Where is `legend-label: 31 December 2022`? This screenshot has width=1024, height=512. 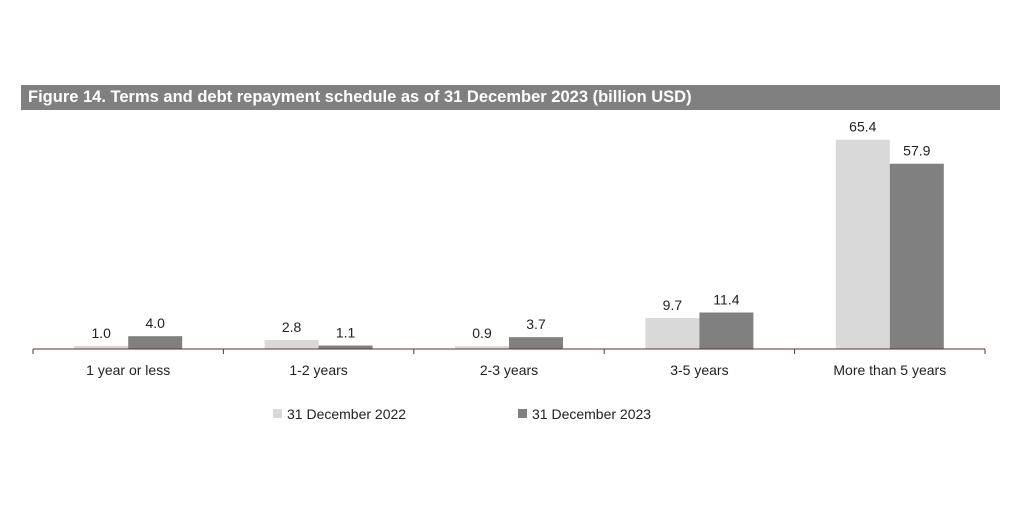 legend-label: 31 December 2022 is located at coordinates (346, 414).